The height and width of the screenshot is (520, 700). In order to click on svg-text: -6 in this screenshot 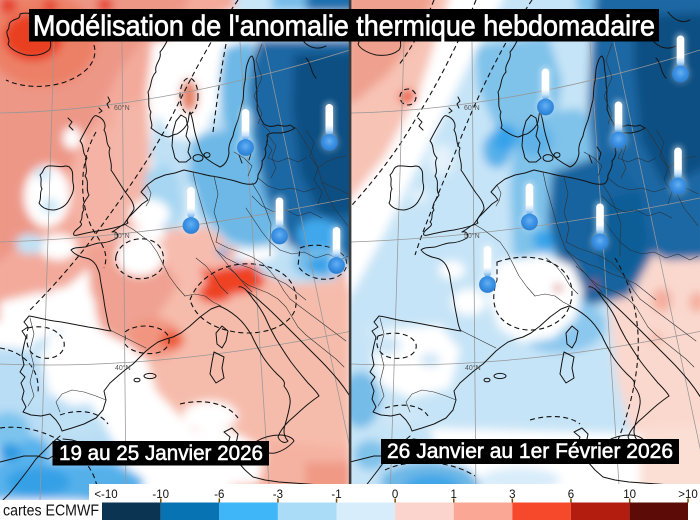, I will do `click(219, 495)`.